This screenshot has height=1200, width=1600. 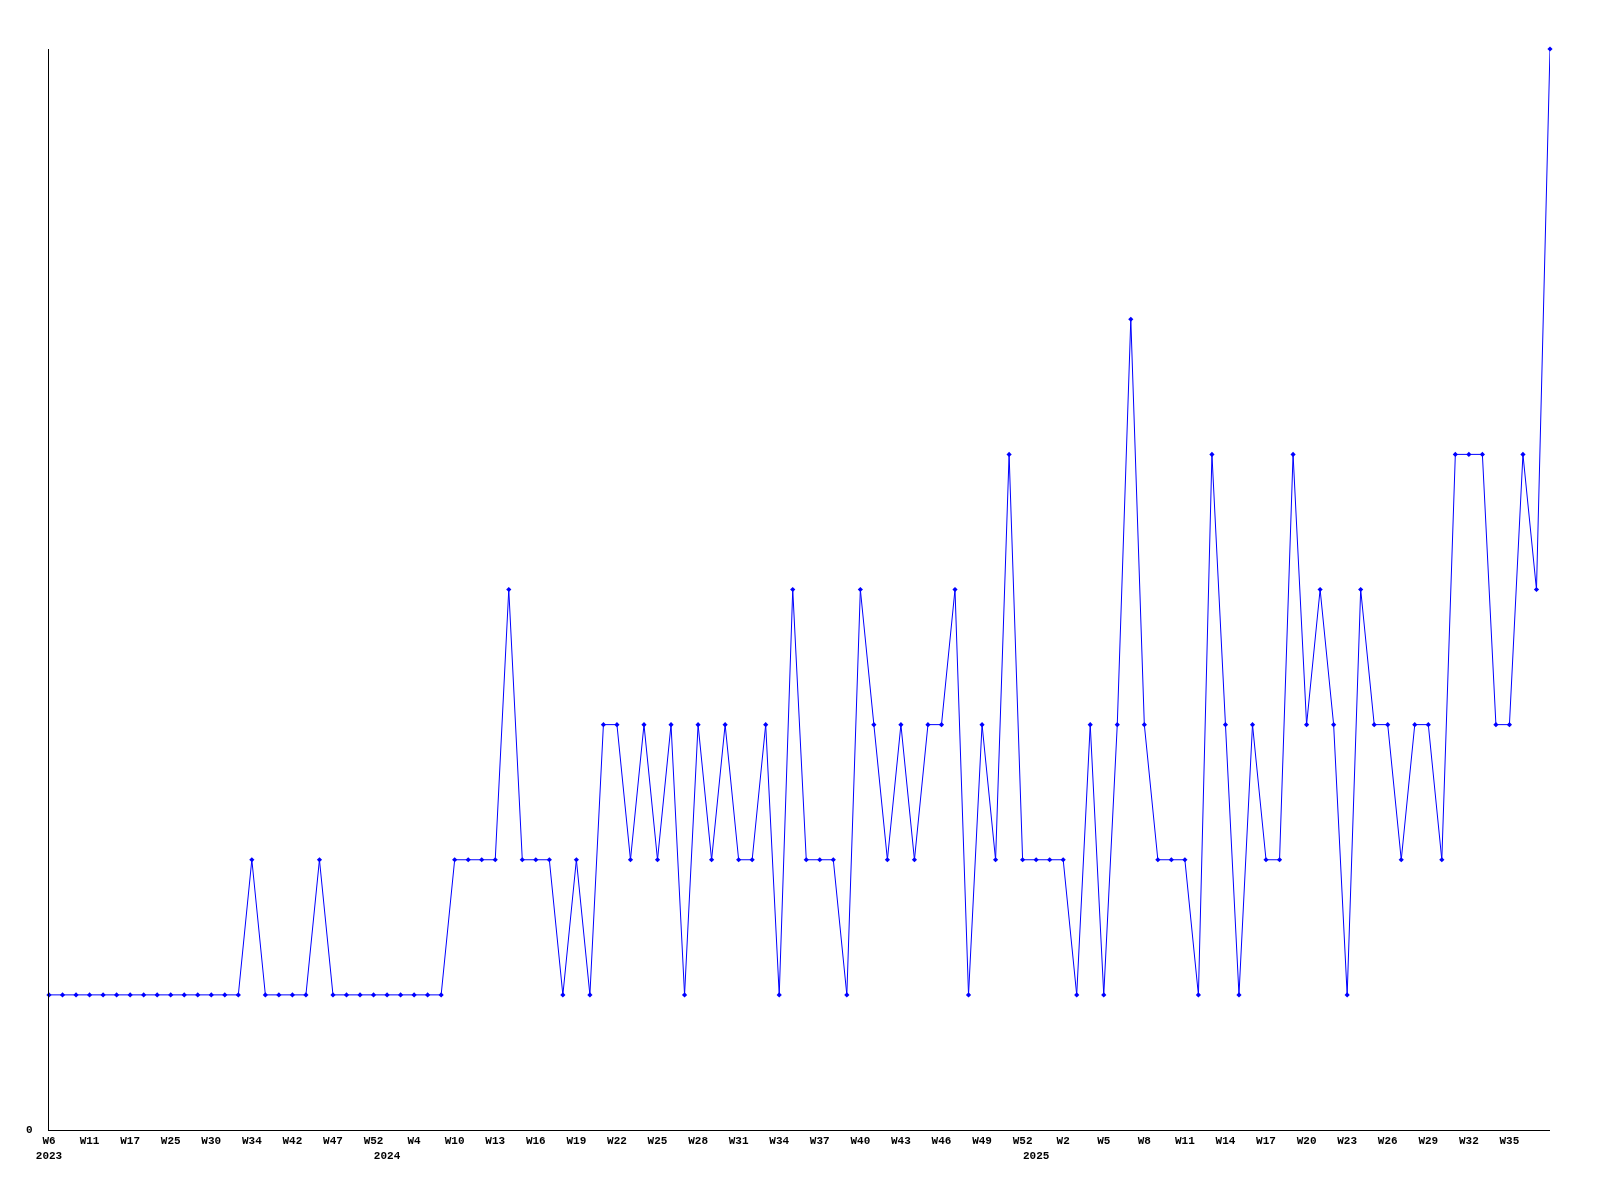 I want to click on x-tick-label: 2025, so click(x=1036, y=1155).